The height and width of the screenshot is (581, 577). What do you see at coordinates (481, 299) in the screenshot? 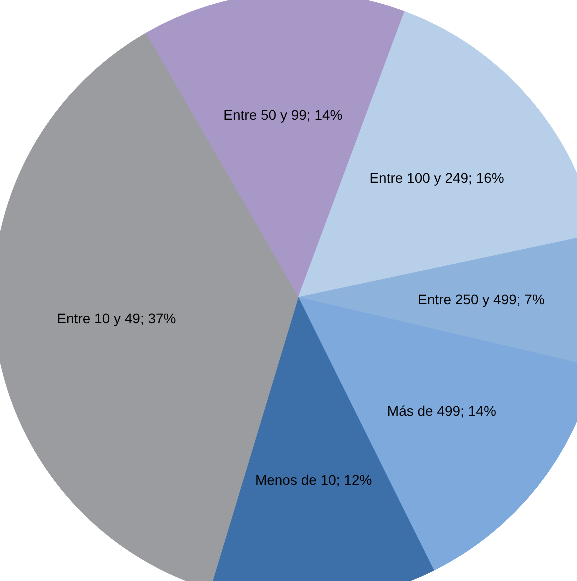
I see `slice-label: Entre 250 y 499; 7%` at bounding box center [481, 299].